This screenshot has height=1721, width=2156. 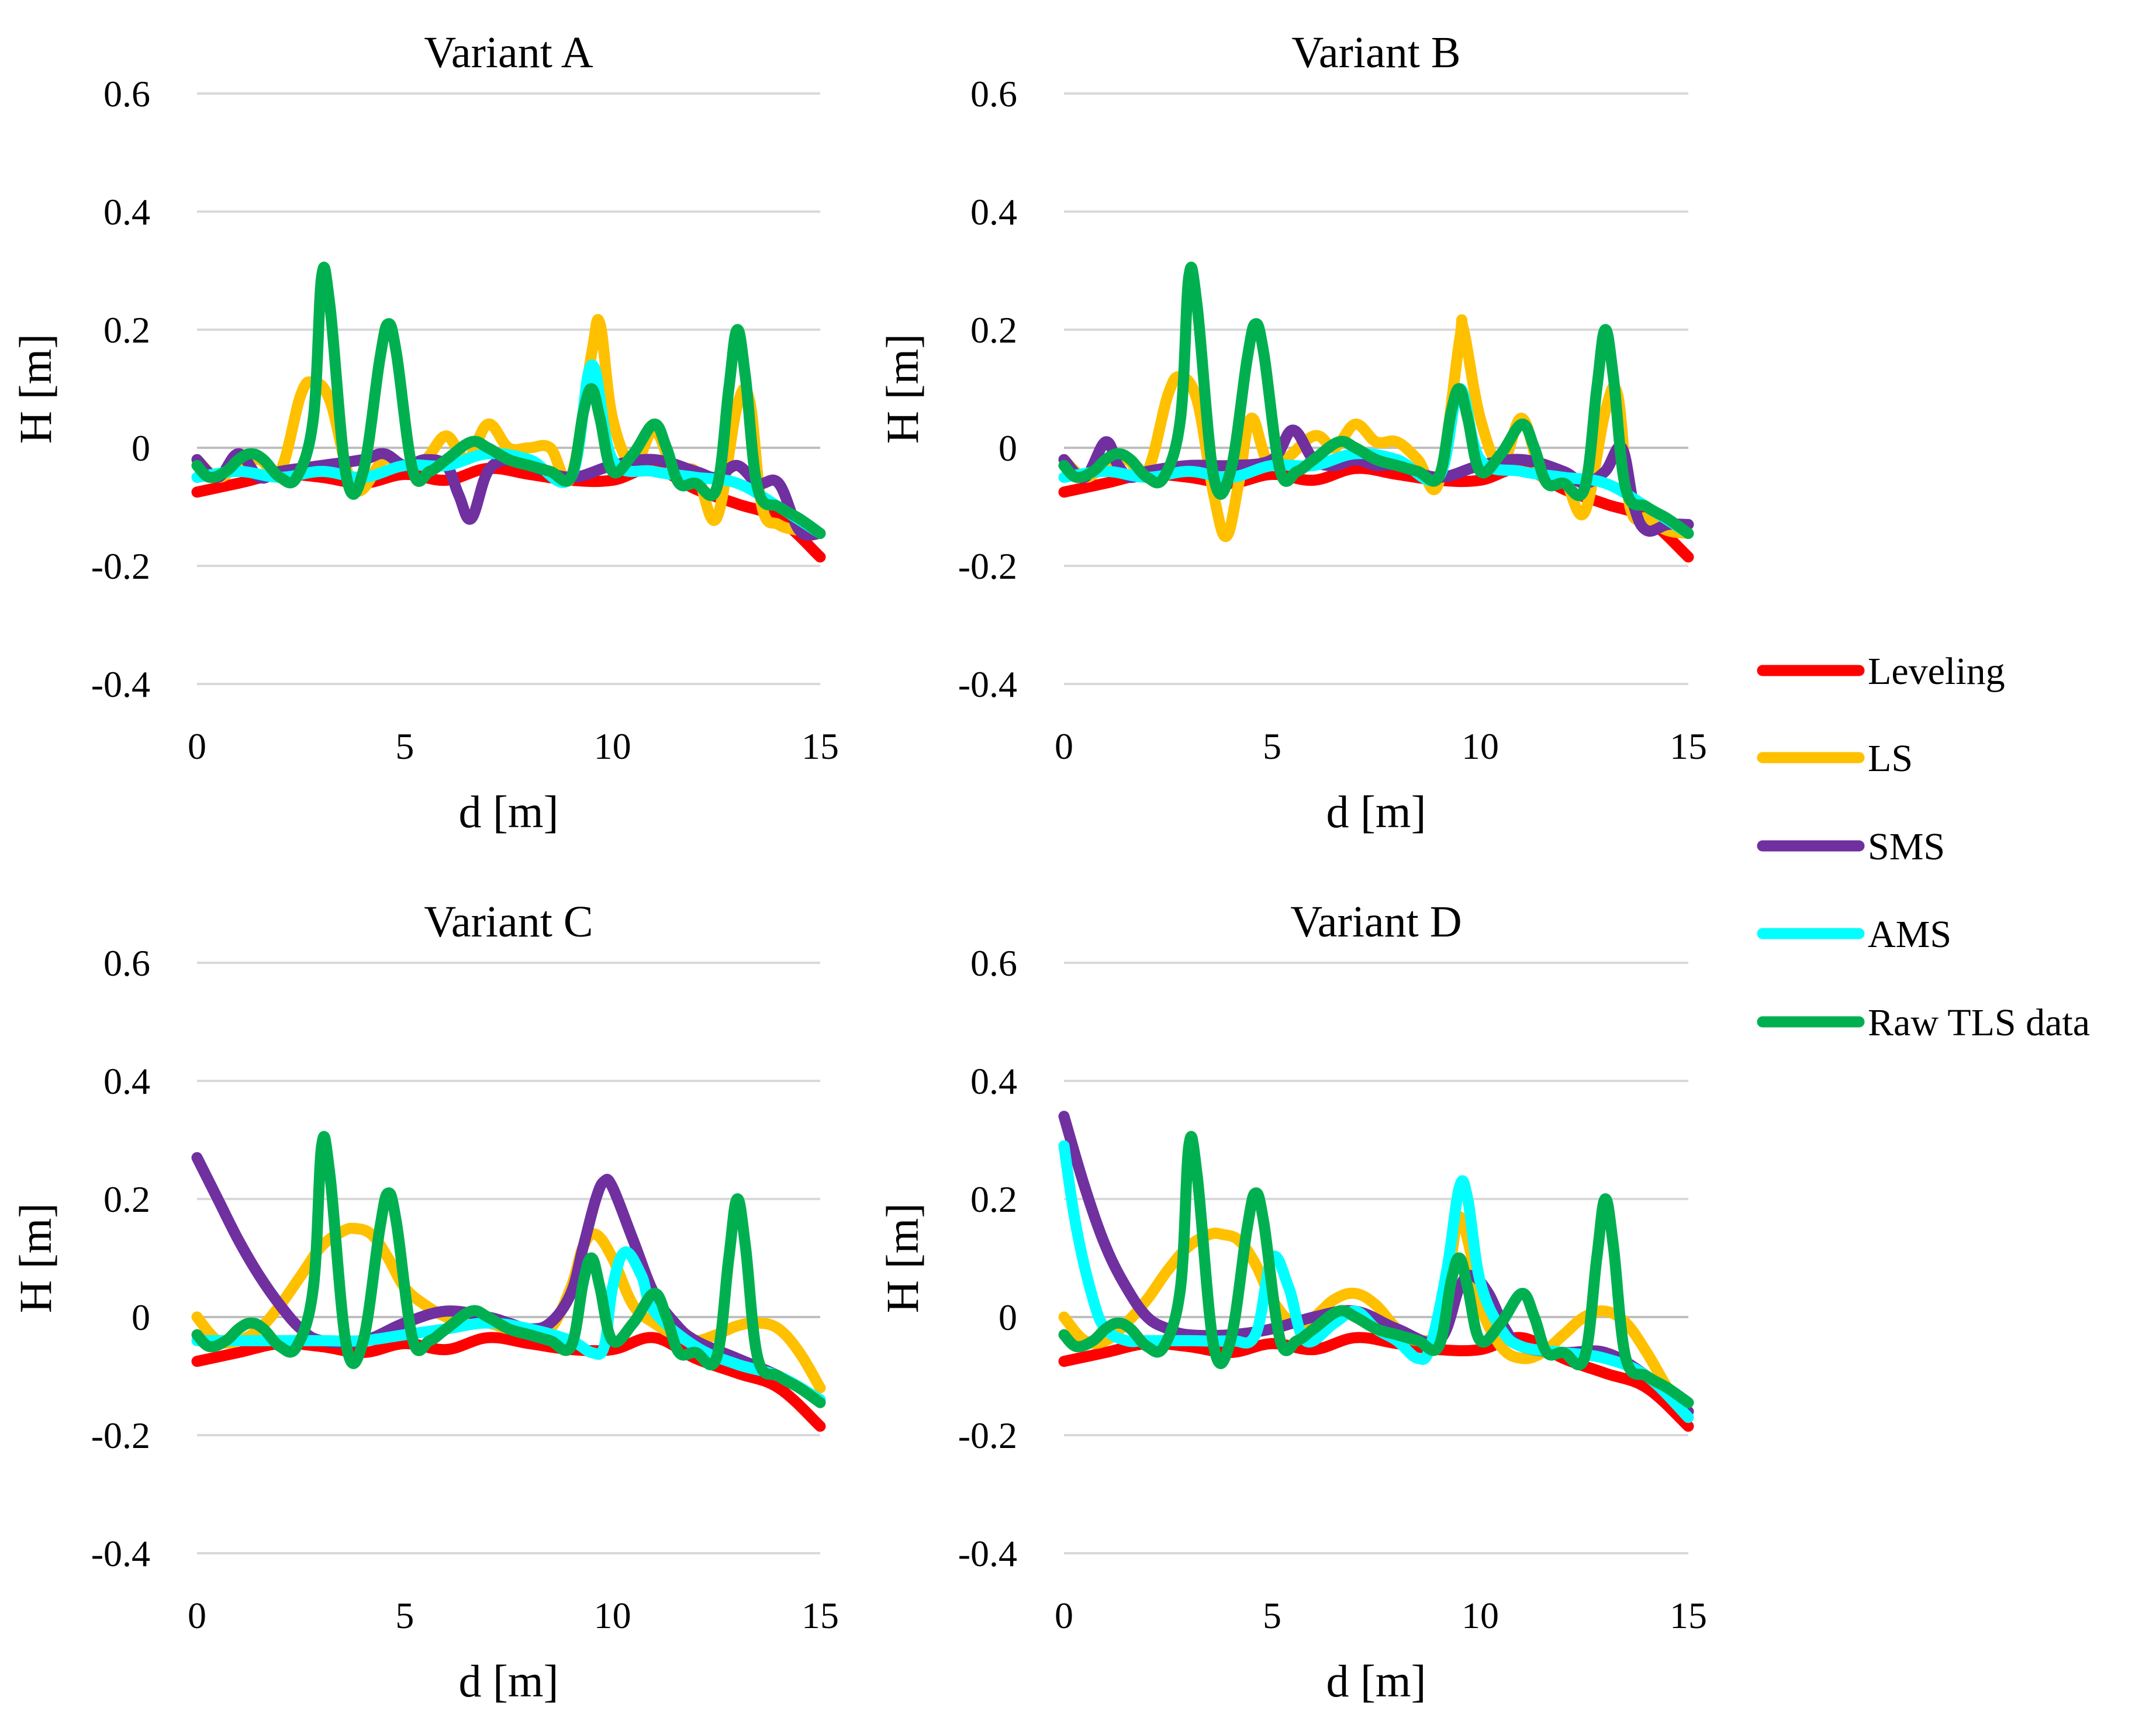 What do you see at coordinates (1375, 921) in the screenshot?
I see `chart-title: Variant D` at bounding box center [1375, 921].